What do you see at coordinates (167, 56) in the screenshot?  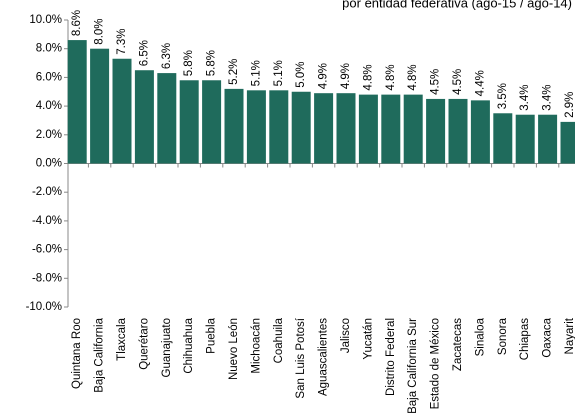 I see `value-label: 6.3%` at bounding box center [167, 56].